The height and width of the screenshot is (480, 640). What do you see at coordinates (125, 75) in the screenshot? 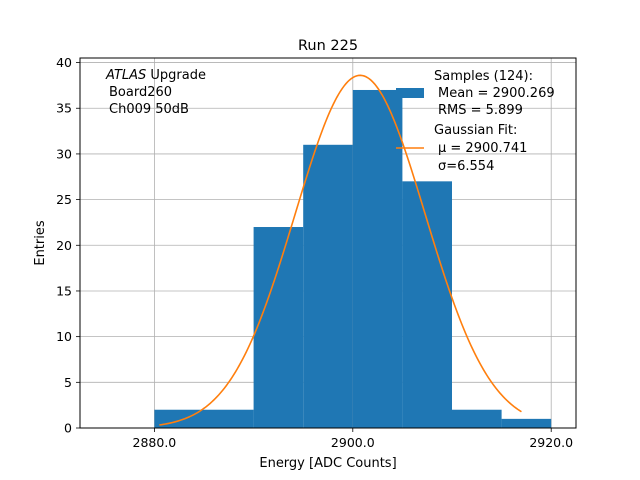
I see `annotation-atlas: ATLAS` at bounding box center [125, 75].